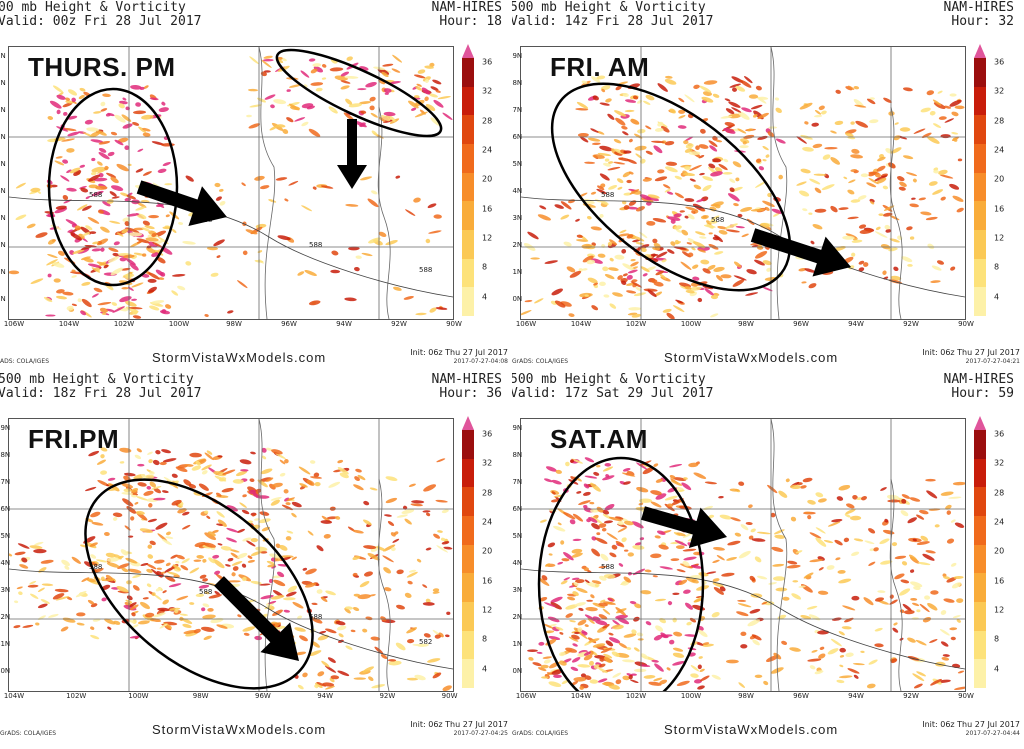 This screenshot has height=749, width=1024. What do you see at coordinates (239, 729) in the screenshot?
I see `site-credit: StormVistaWxModels.com` at bounding box center [239, 729].